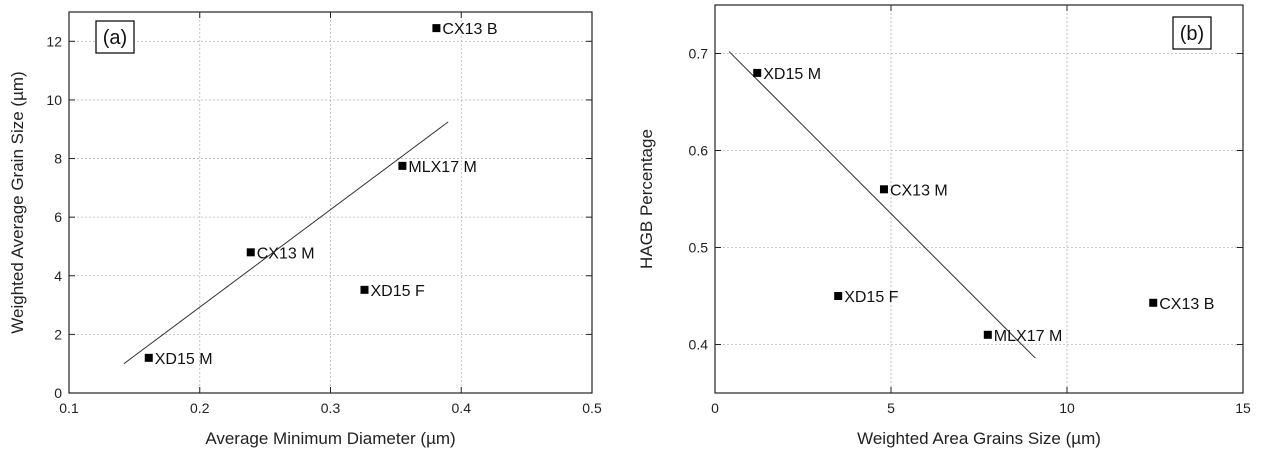  I want to click on x-tick-label: 0.3, so click(331, 408).